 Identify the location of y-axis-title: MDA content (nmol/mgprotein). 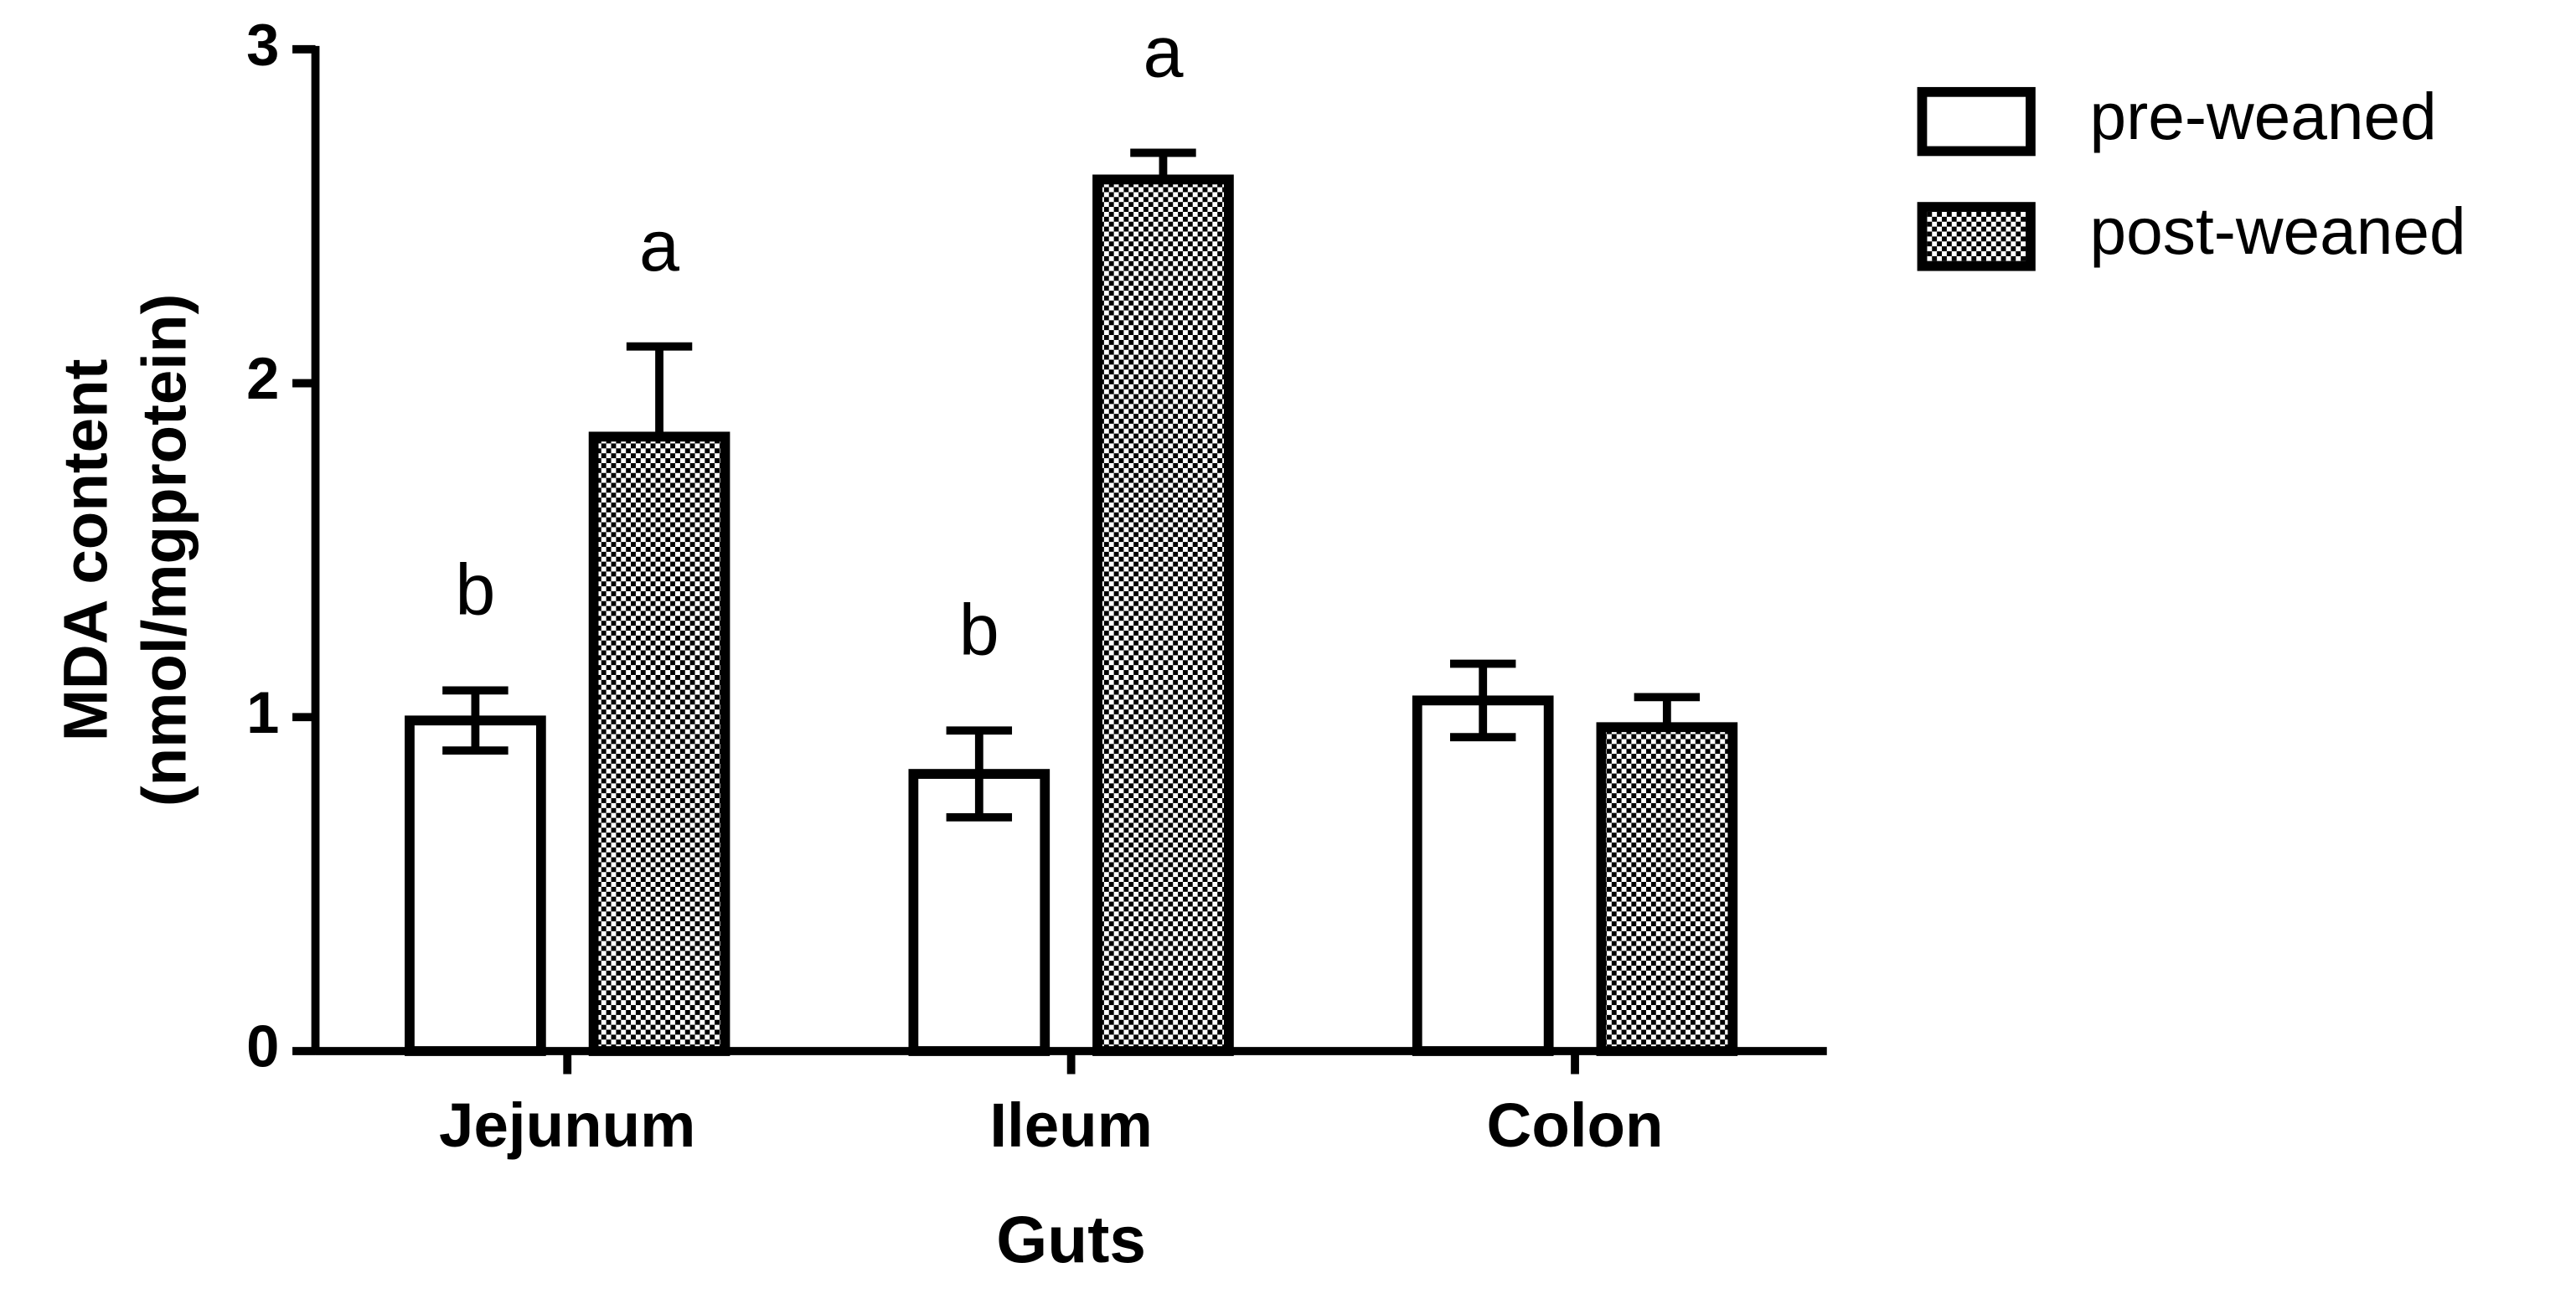
(125, 550).